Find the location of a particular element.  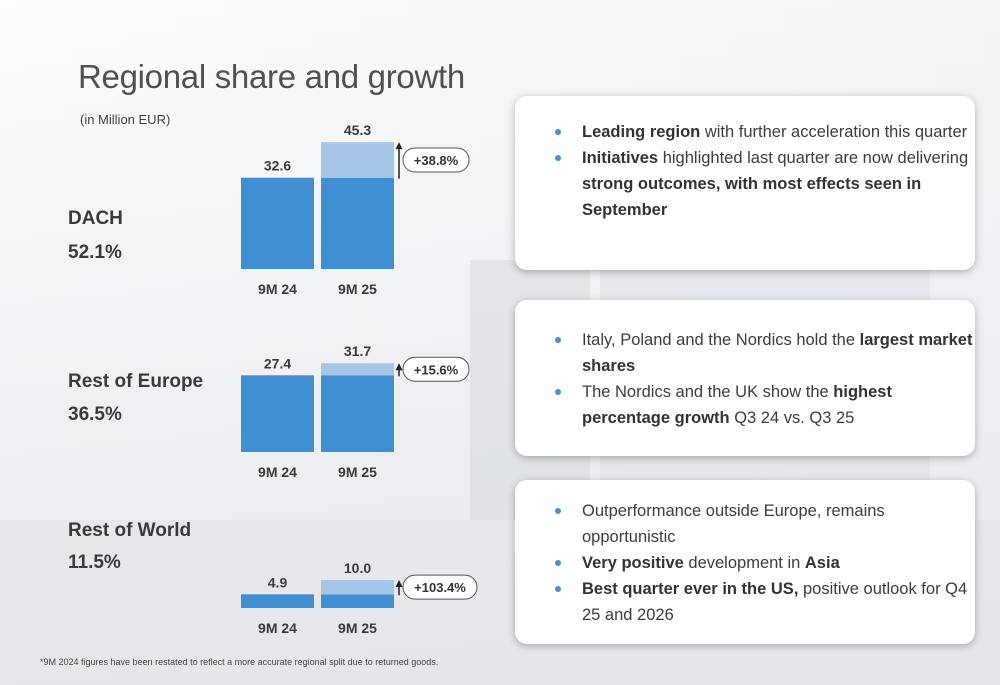

growth-label: +15.6% is located at coordinates (436, 369).